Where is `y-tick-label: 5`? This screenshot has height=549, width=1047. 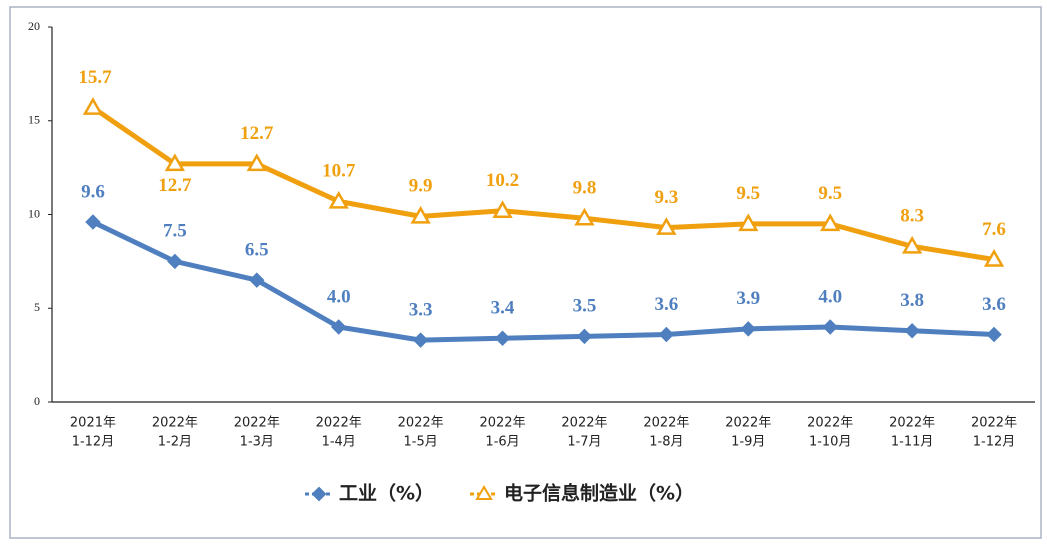
y-tick-label: 5 is located at coordinates (37, 307).